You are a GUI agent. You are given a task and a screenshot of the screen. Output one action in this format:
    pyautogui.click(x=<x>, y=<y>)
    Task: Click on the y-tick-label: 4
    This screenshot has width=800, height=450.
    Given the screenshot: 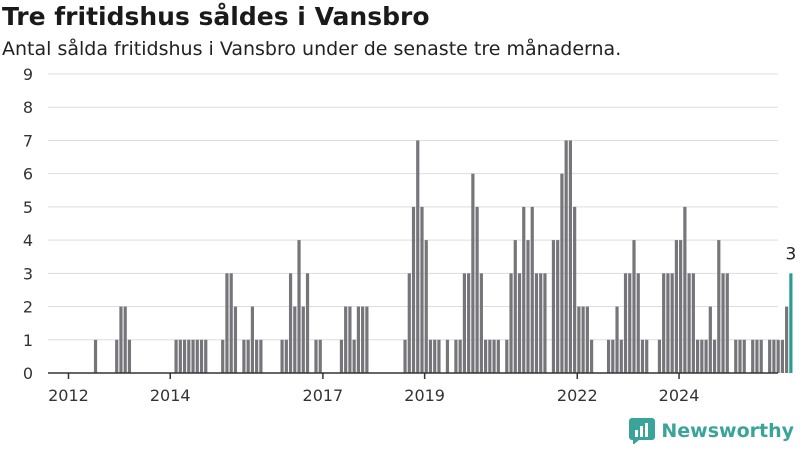 What is the action you would take?
    pyautogui.click(x=28, y=240)
    